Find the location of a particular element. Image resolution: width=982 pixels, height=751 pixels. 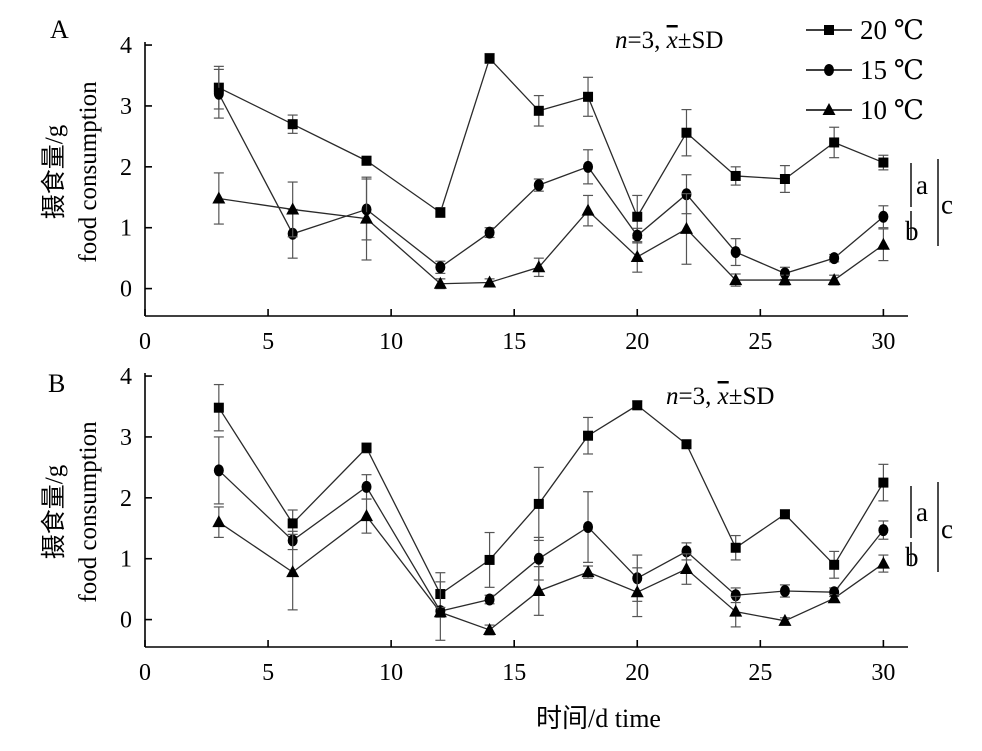

n-symbol: n is located at coordinates (672, 396).